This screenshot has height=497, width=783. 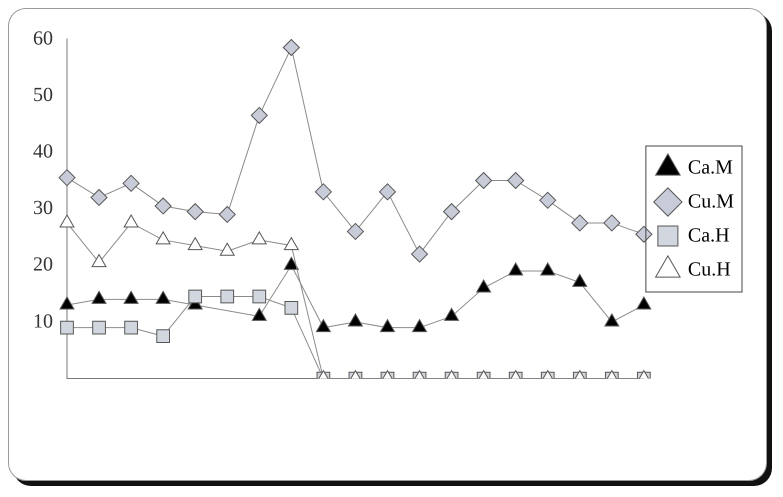 I want to click on legend-label: Cu.M, so click(x=711, y=201).